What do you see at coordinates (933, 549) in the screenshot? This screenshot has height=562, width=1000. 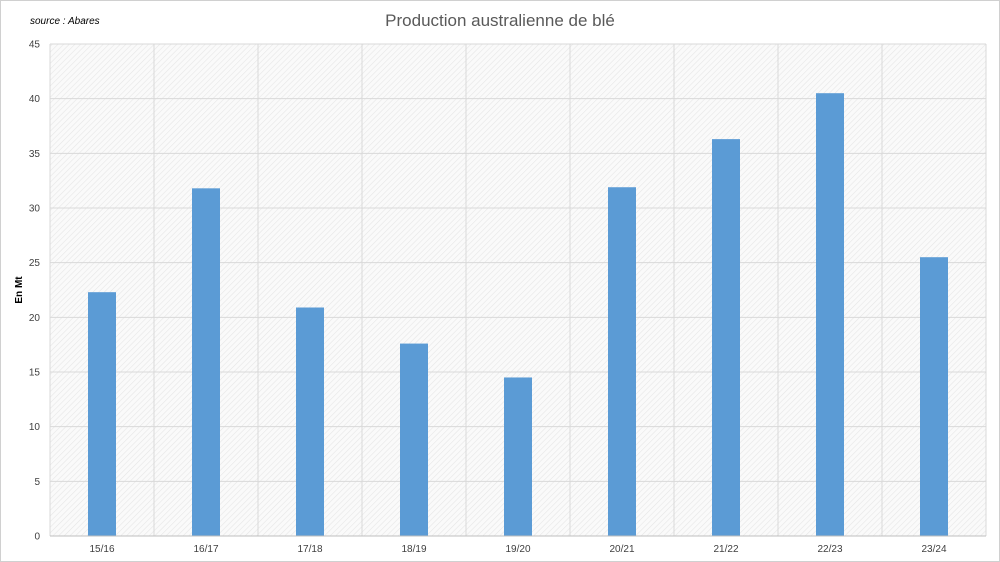 I see `x-tick-label: 23/24` at bounding box center [933, 549].